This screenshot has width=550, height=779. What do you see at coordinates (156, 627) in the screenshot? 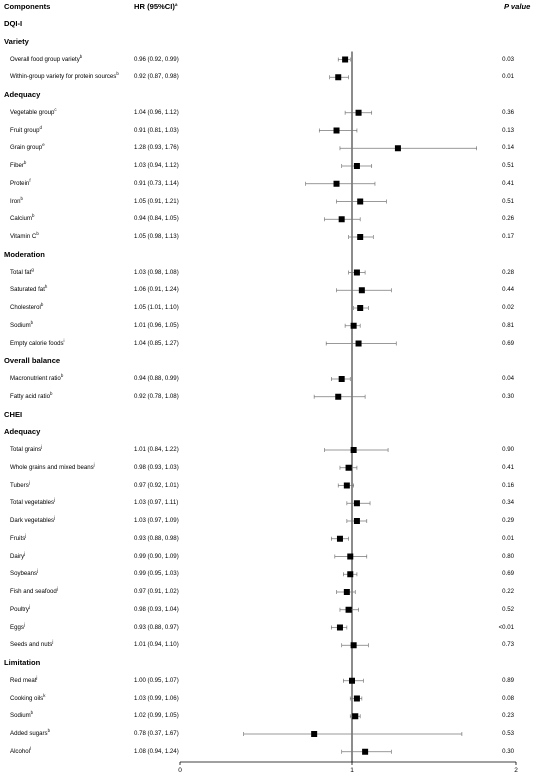
I see `hr-ci-value: 0.93 (0.88, 0.97)` at bounding box center [156, 627].